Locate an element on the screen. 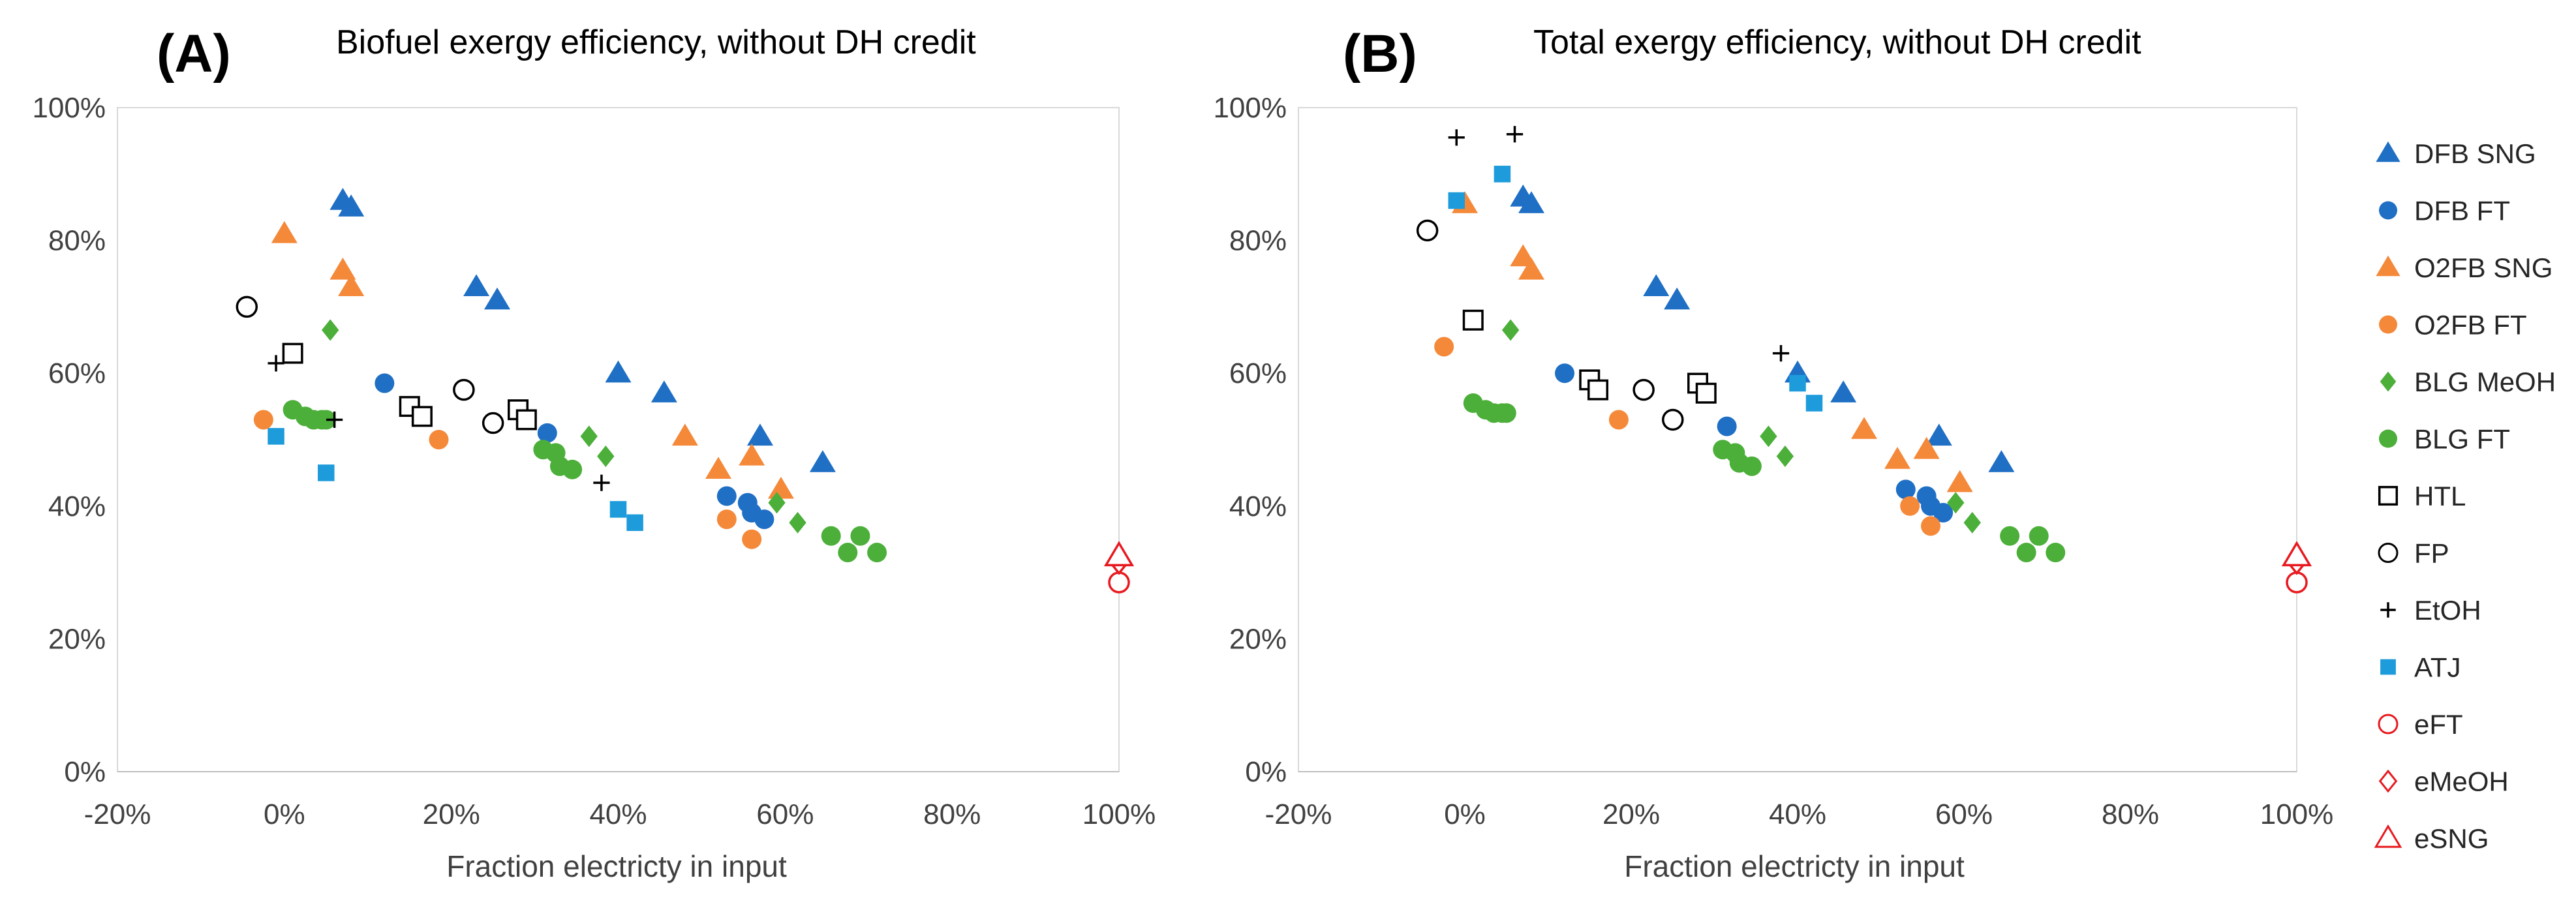  legend-label: ATJ is located at coordinates (2437, 667).